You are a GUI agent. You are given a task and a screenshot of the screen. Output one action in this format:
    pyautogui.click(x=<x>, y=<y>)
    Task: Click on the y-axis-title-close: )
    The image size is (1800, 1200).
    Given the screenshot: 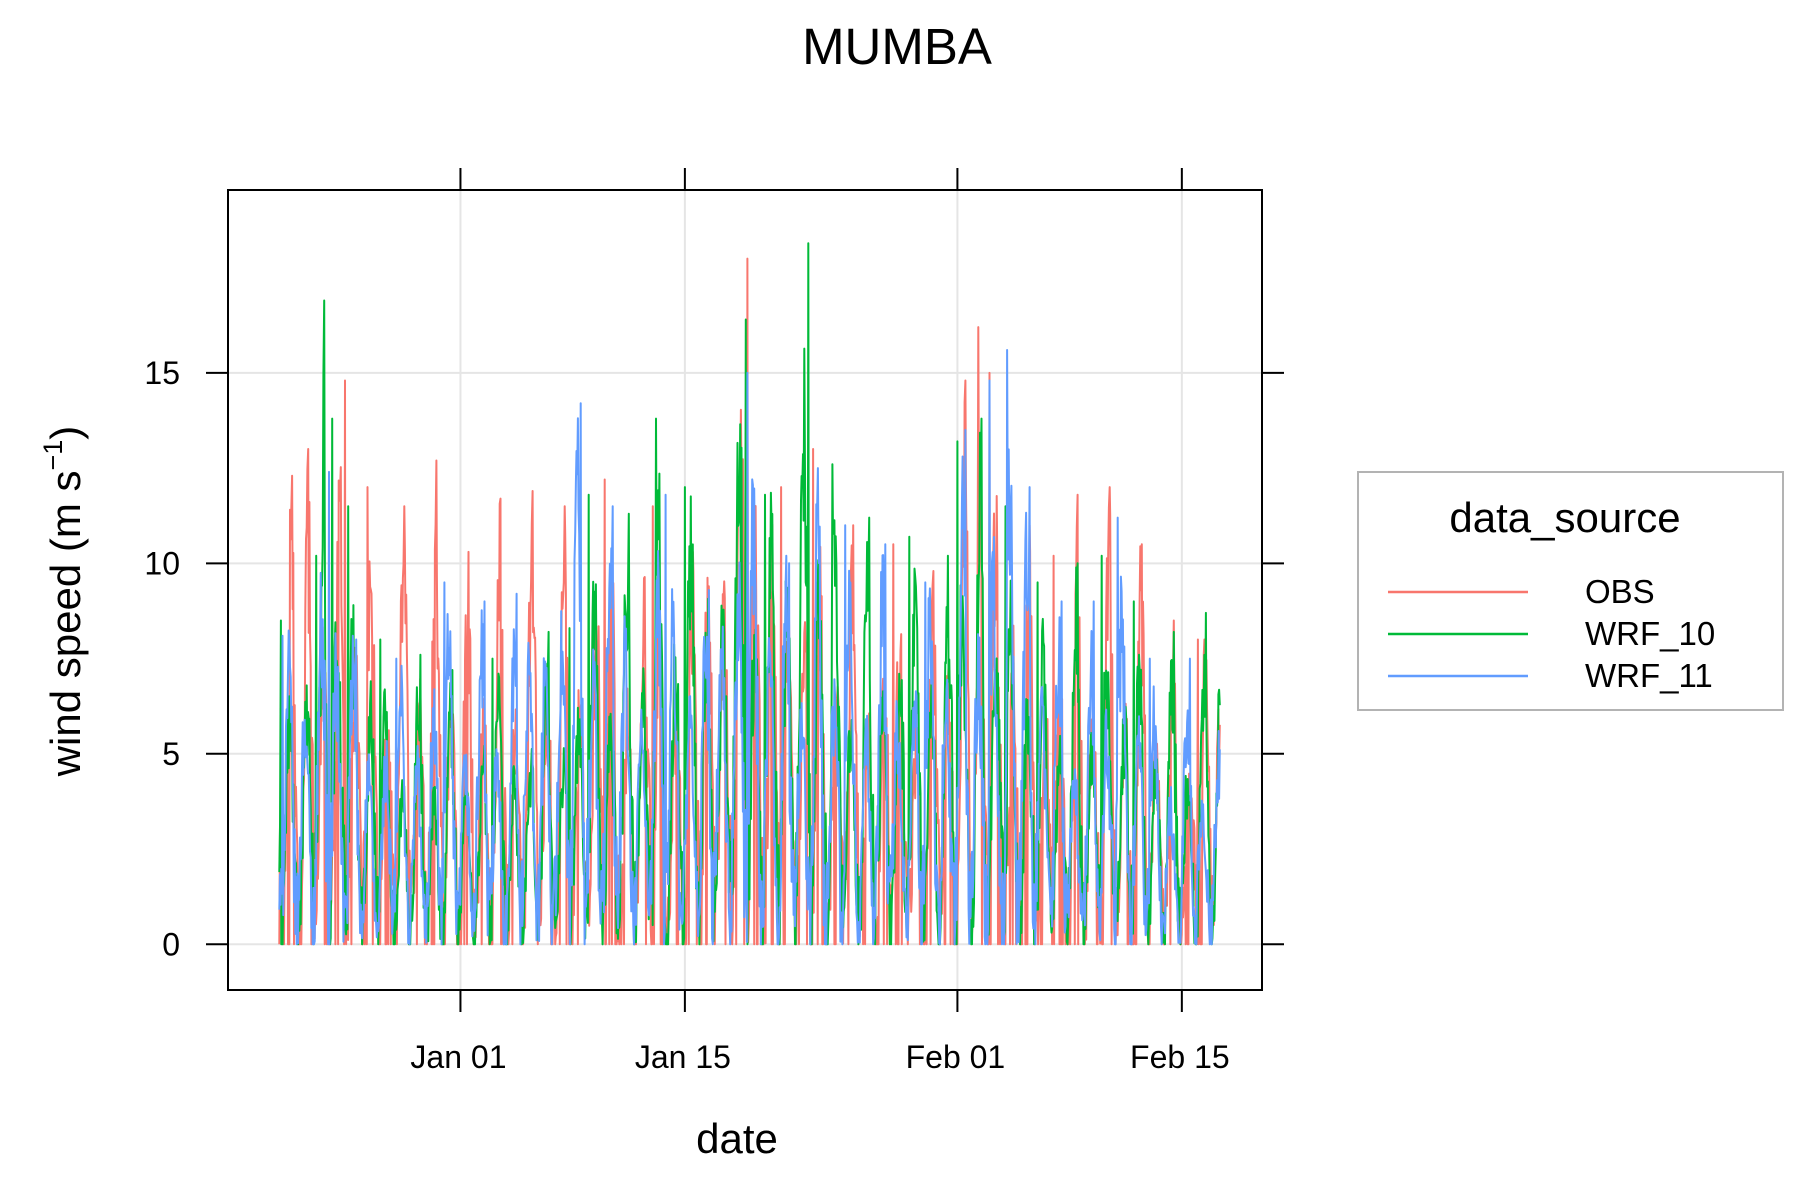 What is the action you would take?
    pyautogui.click(x=65, y=433)
    